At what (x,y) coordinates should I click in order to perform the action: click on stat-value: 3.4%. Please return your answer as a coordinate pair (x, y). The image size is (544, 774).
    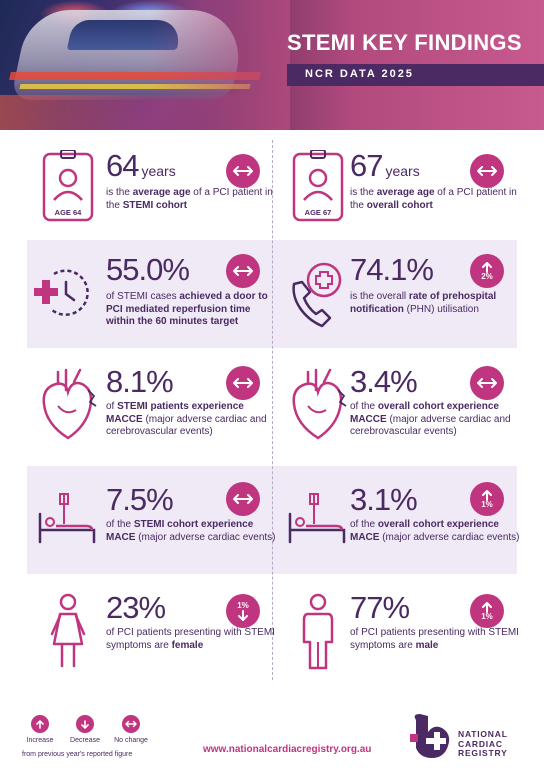
    Looking at the image, I should click on (384, 381).